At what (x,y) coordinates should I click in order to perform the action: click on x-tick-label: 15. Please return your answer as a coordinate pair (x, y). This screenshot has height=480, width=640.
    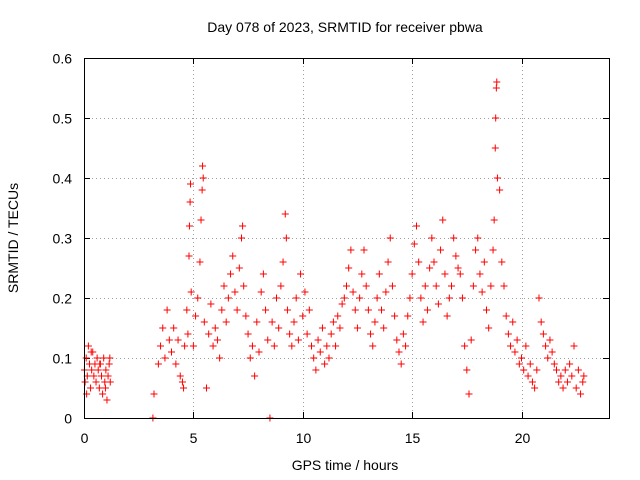
    Looking at the image, I should click on (413, 438).